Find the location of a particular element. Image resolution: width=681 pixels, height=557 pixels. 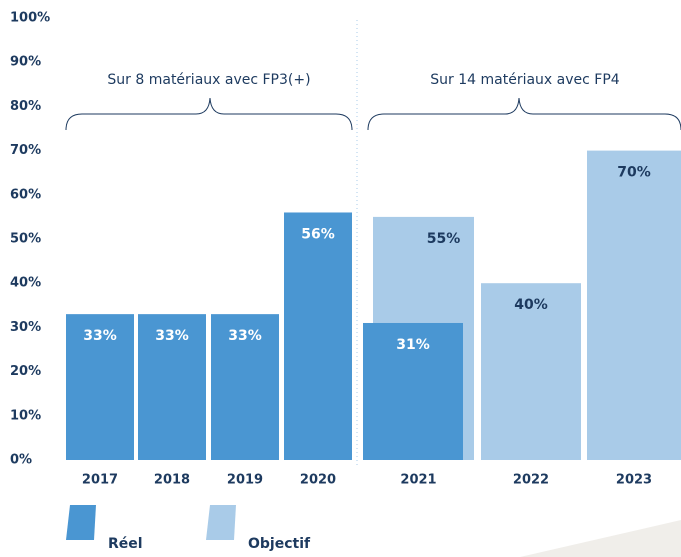

x-tick-label: 2021 is located at coordinates (418, 480).